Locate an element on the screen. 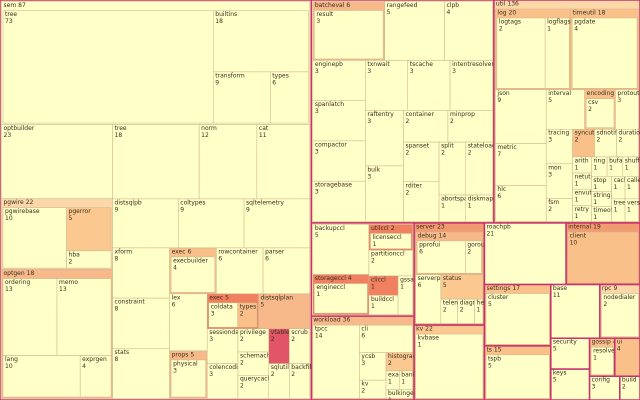 This screenshot has height=400, width=640. tile-value: 18 is located at coordinates (602, 13).